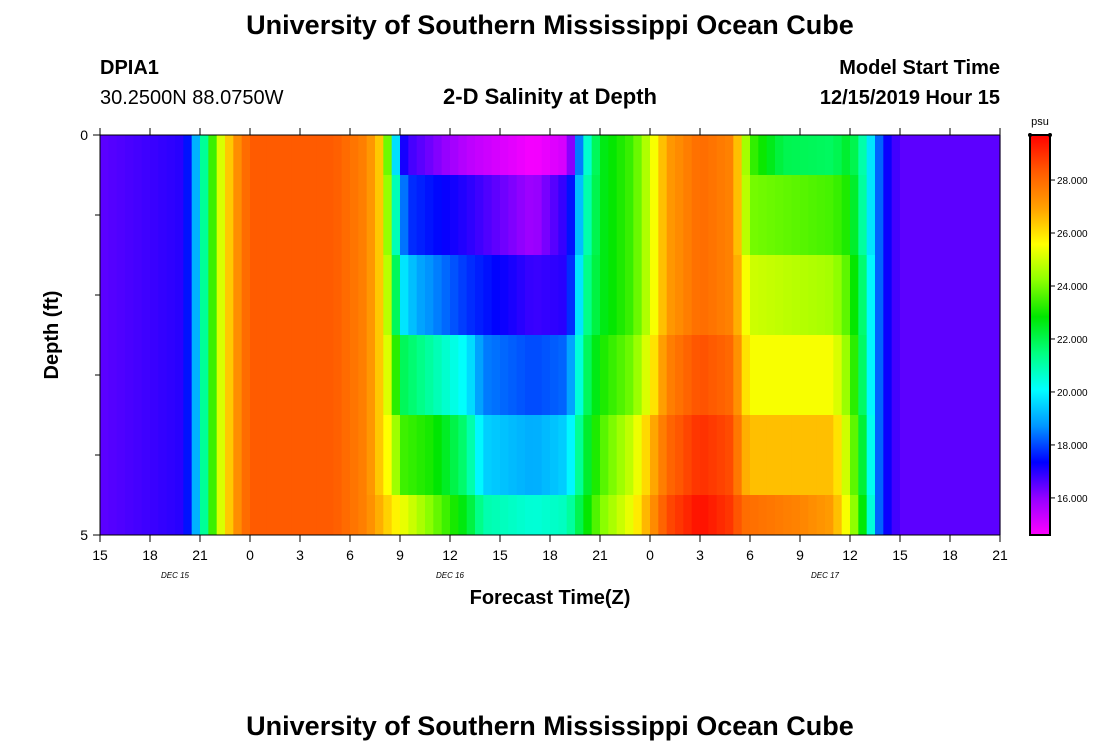  What do you see at coordinates (175, 575) in the screenshot?
I see `x-date-label: DEC 15` at bounding box center [175, 575].